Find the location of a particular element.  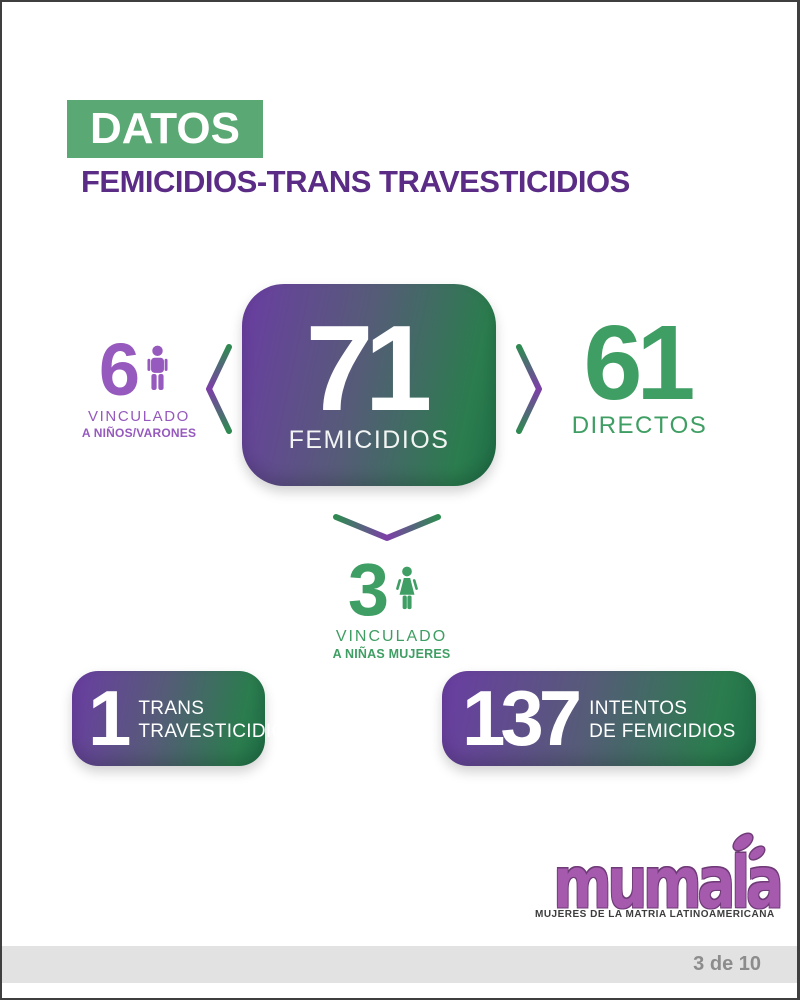

trans-travesticidio-label: TRANS TRAVESTICIDIO is located at coordinates (212, 721).